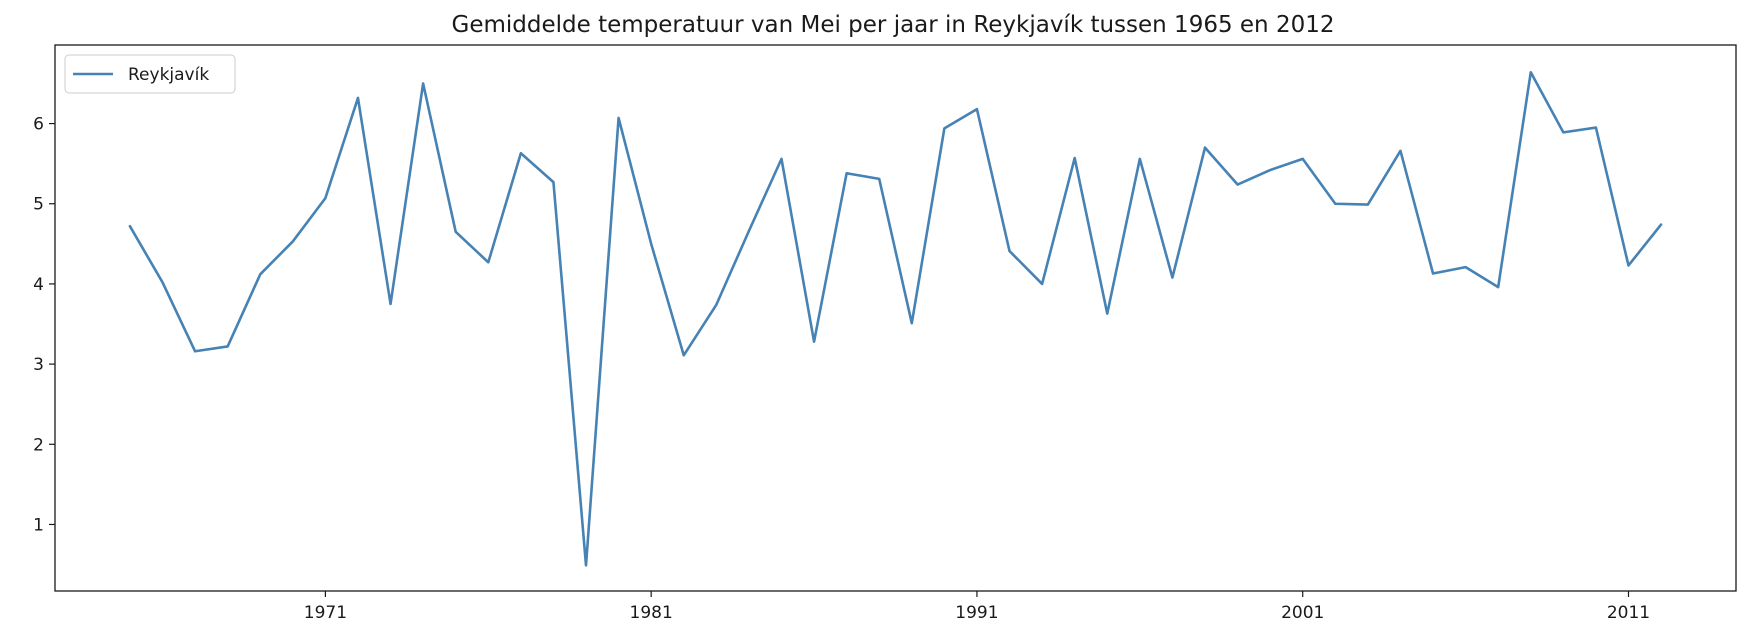  What do you see at coordinates (44, 325) in the screenshot?
I see `y-axis: 1 2 3 4 5 6` at bounding box center [44, 325].